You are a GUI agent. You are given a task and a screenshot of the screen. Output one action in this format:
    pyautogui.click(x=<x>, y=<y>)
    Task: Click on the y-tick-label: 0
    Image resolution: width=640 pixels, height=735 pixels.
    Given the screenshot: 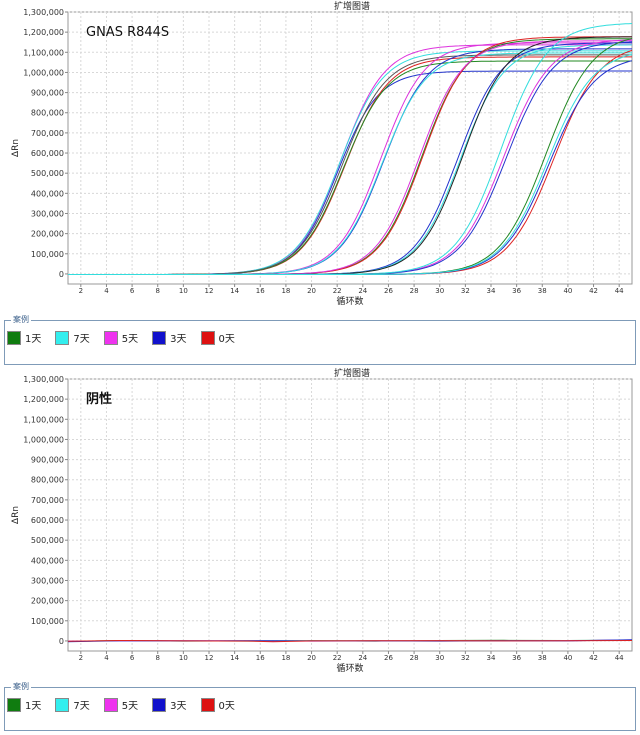 What is the action you would take?
    pyautogui.click(x=61, y=274)
    